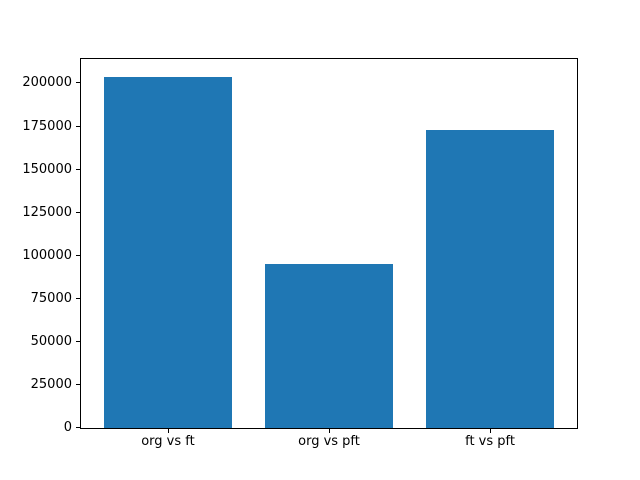 This screenshot has height=480, width=640. Describe the element at coordinates (51, 384) in the screenshot. I see `y-tick-label: 25000` at that location.